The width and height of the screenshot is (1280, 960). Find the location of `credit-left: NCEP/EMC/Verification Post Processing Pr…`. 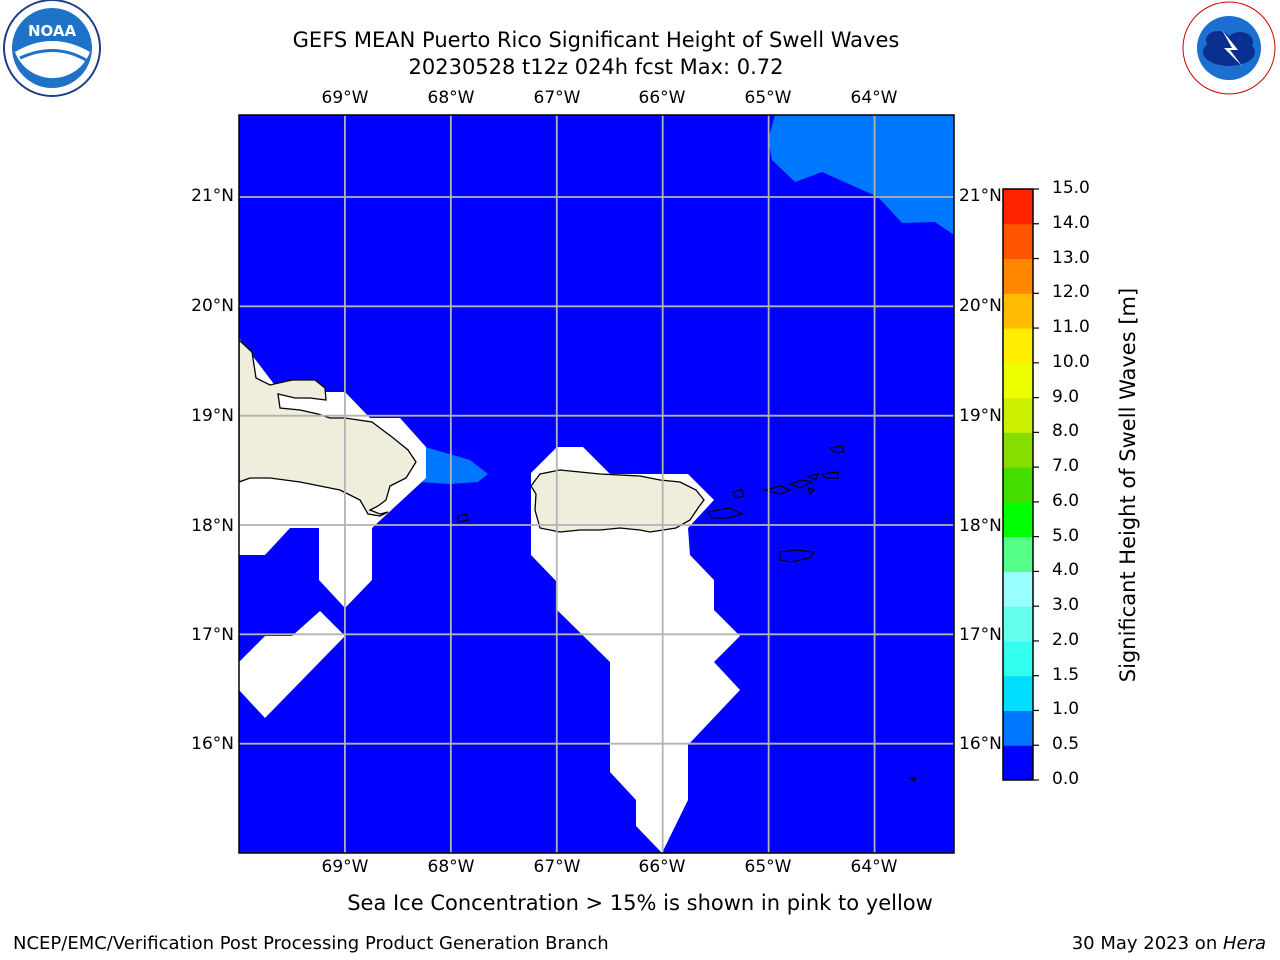

credit-left: NCEP/EMC/Verification Post Processing Pr… is located at coordinates (311, 943).